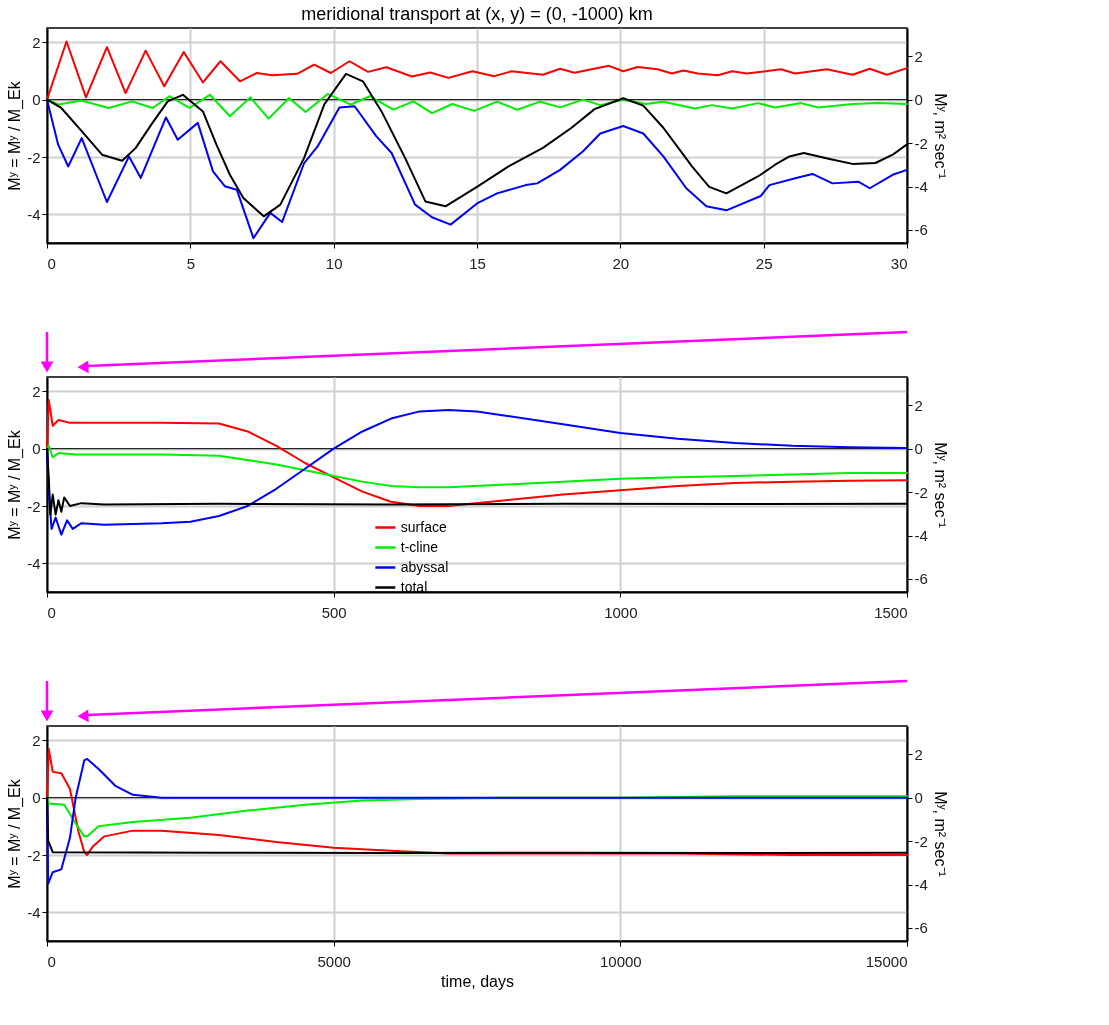 The width and height of the screenshot is (1109, 1025). Describe the element at coordinates (477, 14) in the screenshot. I see `chart-title: meridional transport at (x, y) = (0, -1000) km` at that location.